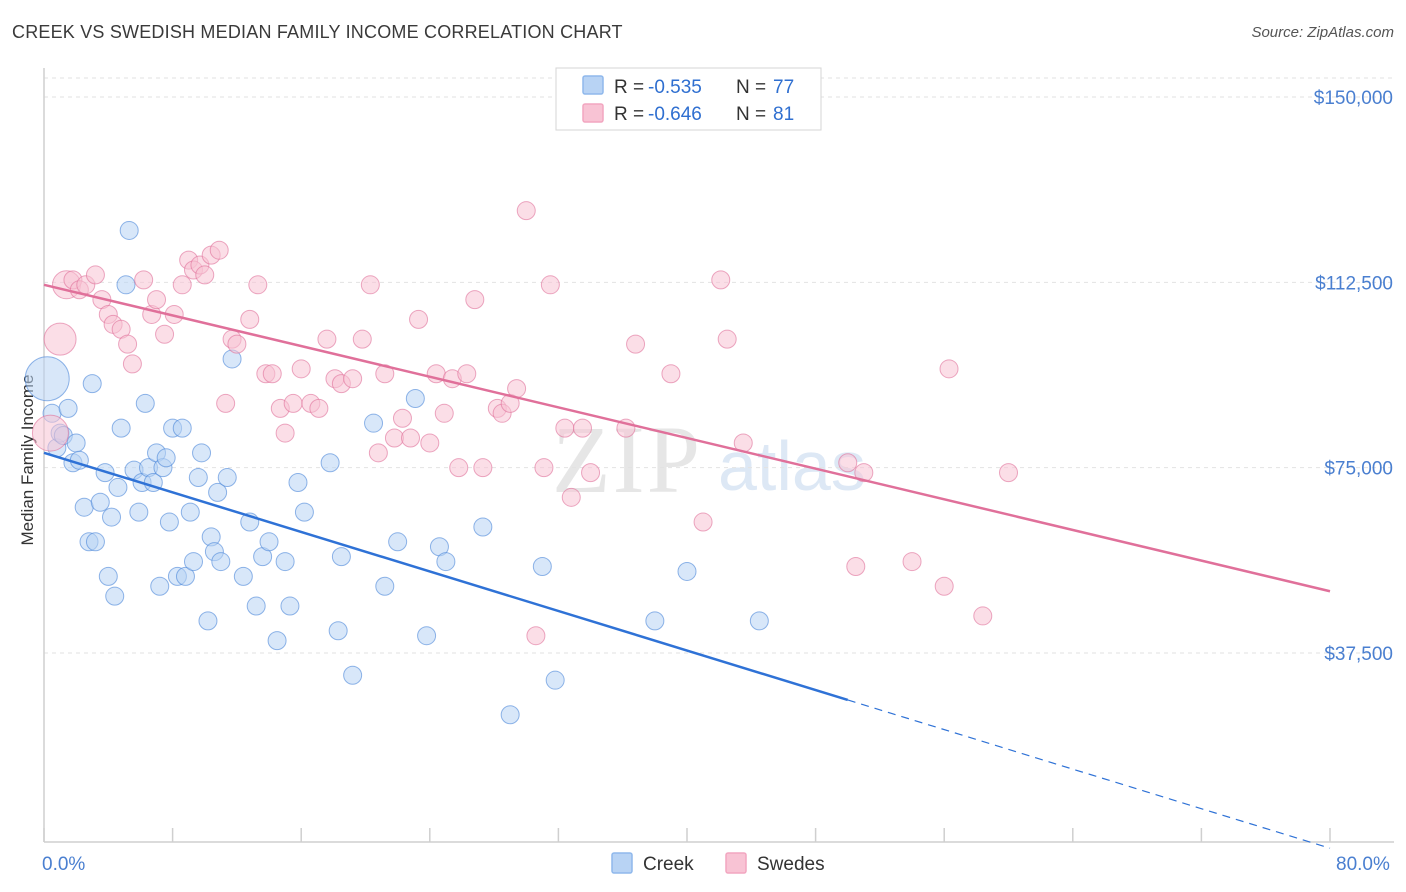  What do you see at coordinates (675, 87) in the screenshot?
I see `legend-creek-r-value: -0.535` at bounding box center [675, 87].